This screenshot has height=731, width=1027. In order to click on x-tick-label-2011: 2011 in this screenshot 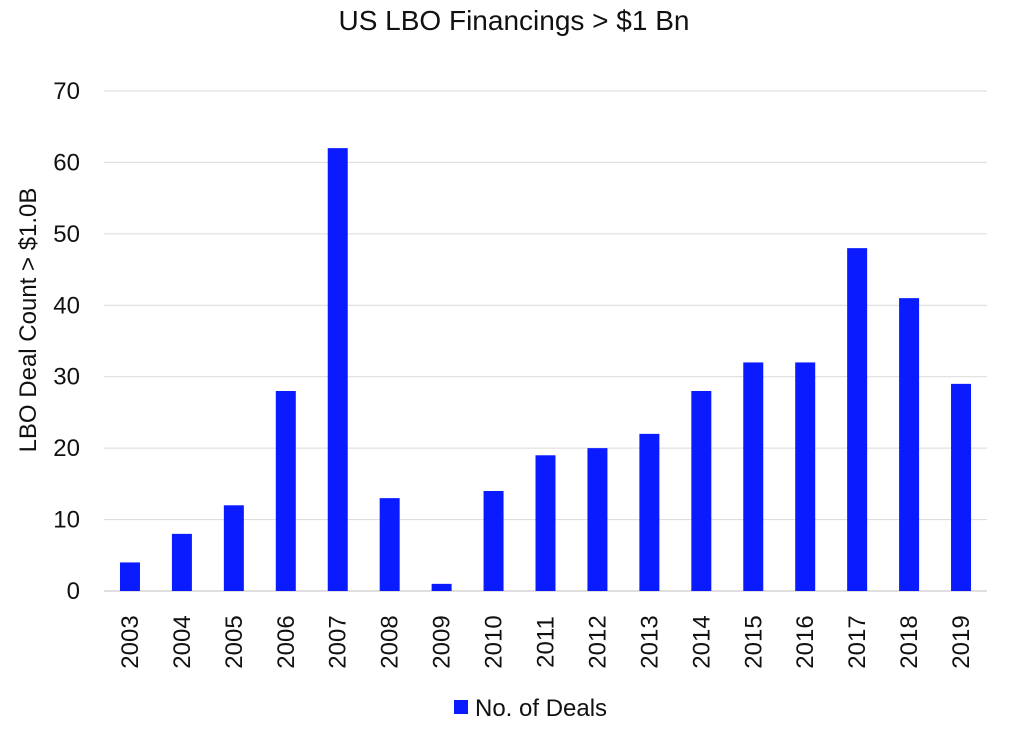, I will do `click(546, 642)`.